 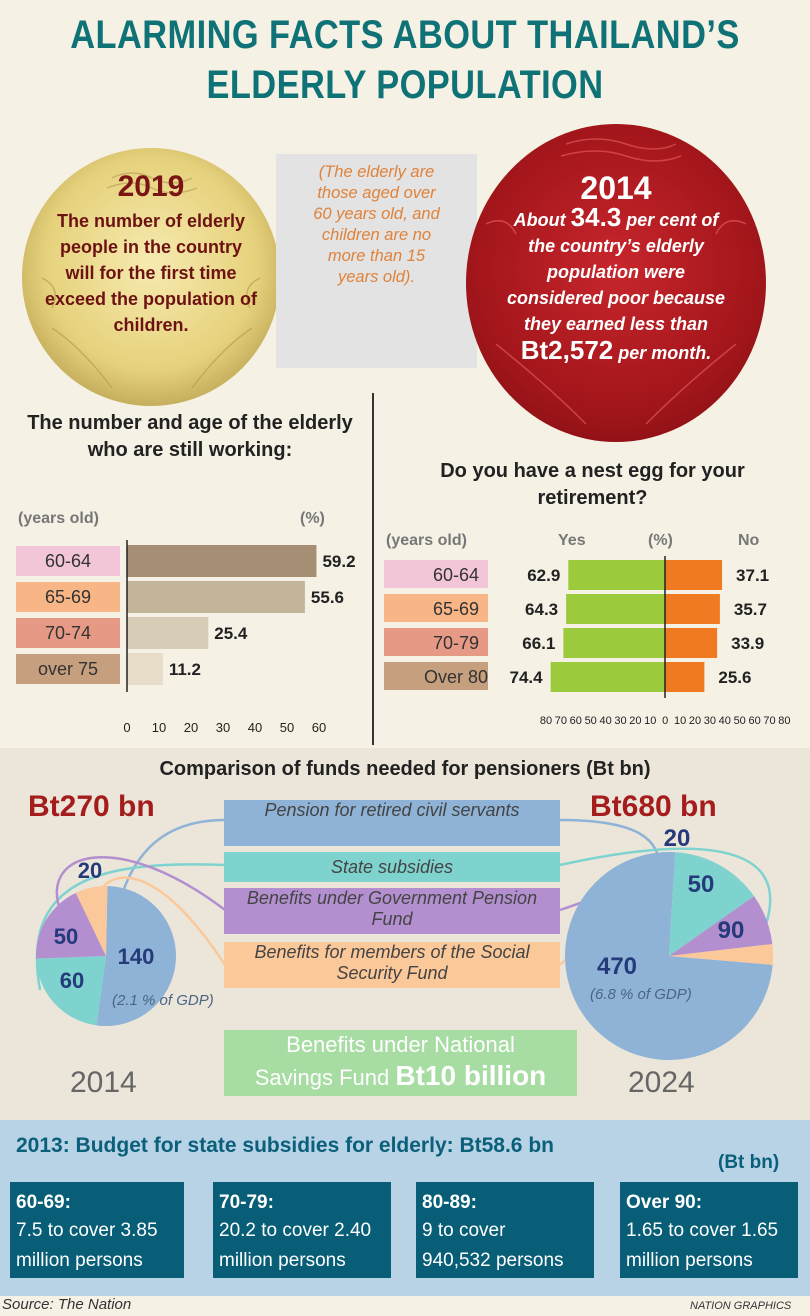 What do you see at coordinates (665, 353) in the screenshot?
I see `fact-2014-text-c: per month.` at bounding box center [665, 353].